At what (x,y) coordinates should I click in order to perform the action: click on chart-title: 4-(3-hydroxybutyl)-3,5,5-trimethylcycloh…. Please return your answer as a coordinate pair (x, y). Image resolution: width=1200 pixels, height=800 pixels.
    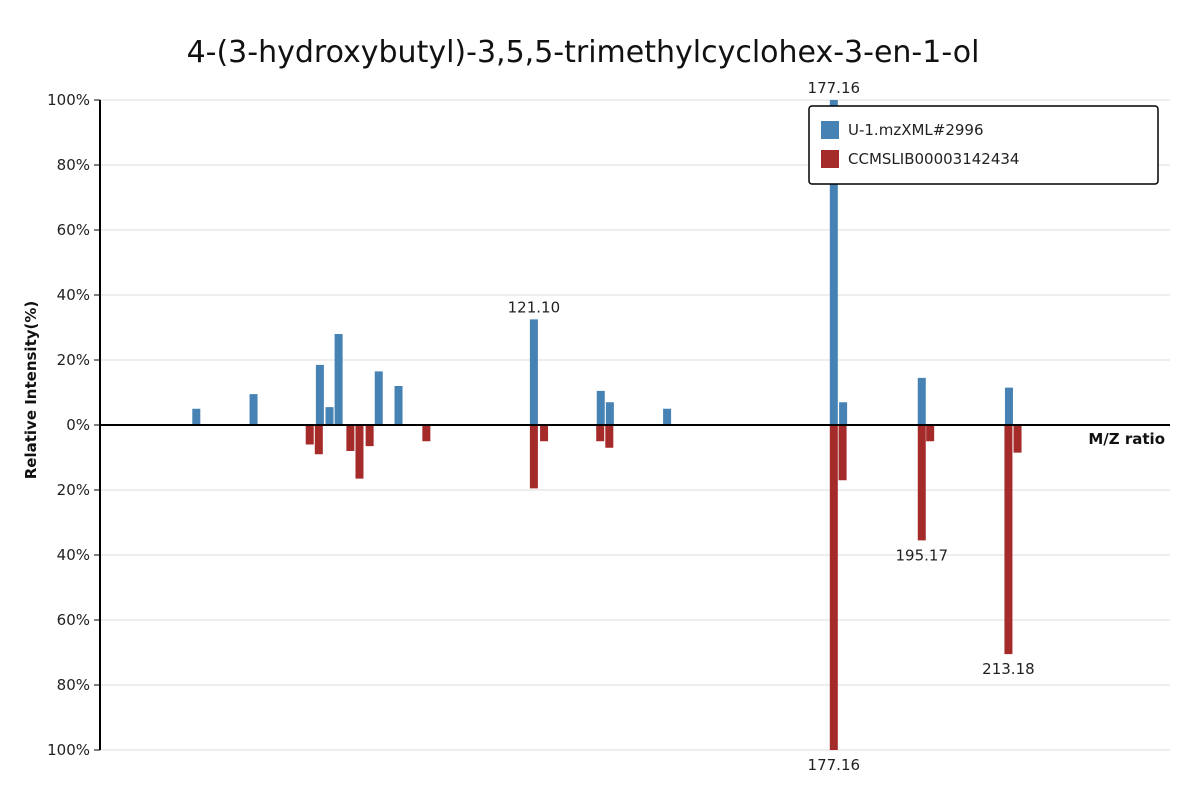
    Looking at the image, I should click on (583, 52).